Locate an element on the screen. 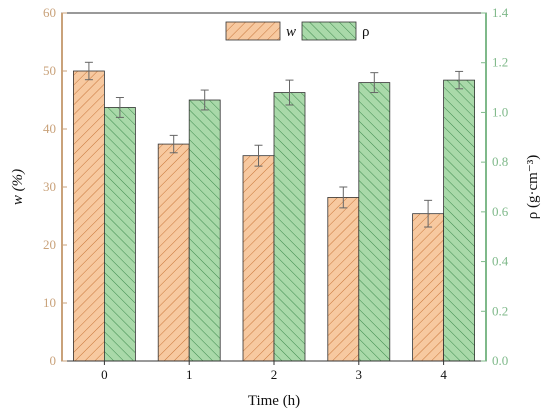  y-tick-label-right: 0.0 is located at coordinates (500, 360).